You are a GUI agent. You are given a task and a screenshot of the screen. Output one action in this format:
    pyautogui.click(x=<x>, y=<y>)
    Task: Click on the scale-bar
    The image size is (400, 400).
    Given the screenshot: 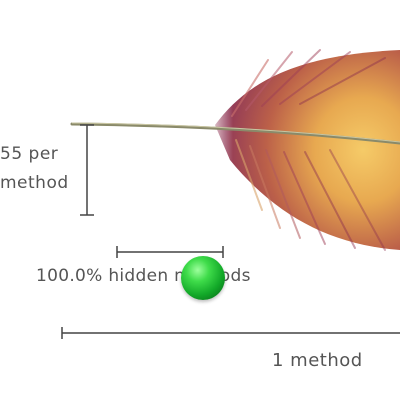 What is the action you would take?
    pyautogui.click(x=231, y=333)
    